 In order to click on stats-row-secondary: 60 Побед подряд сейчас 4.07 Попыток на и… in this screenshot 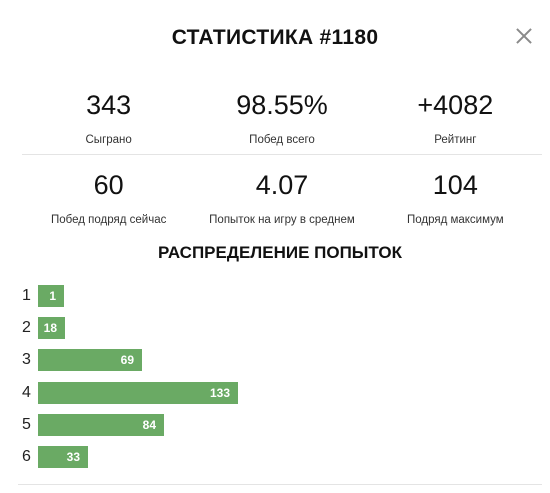, I will do `click(282, 201)`.